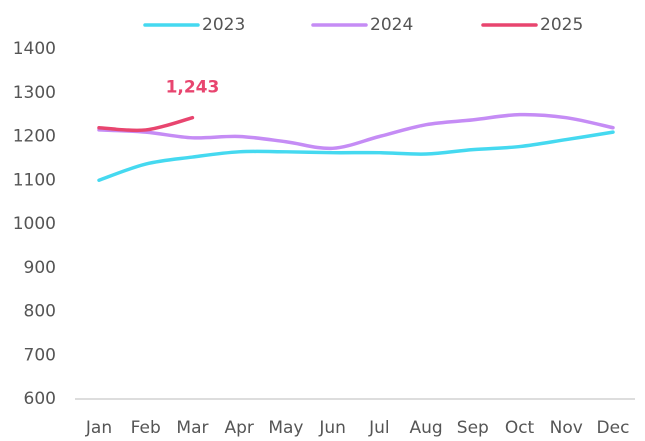 Image resolution: width=645 pixels, height=441 pixels. I want to click on x-tick-label: Feb, so click(146, 428).